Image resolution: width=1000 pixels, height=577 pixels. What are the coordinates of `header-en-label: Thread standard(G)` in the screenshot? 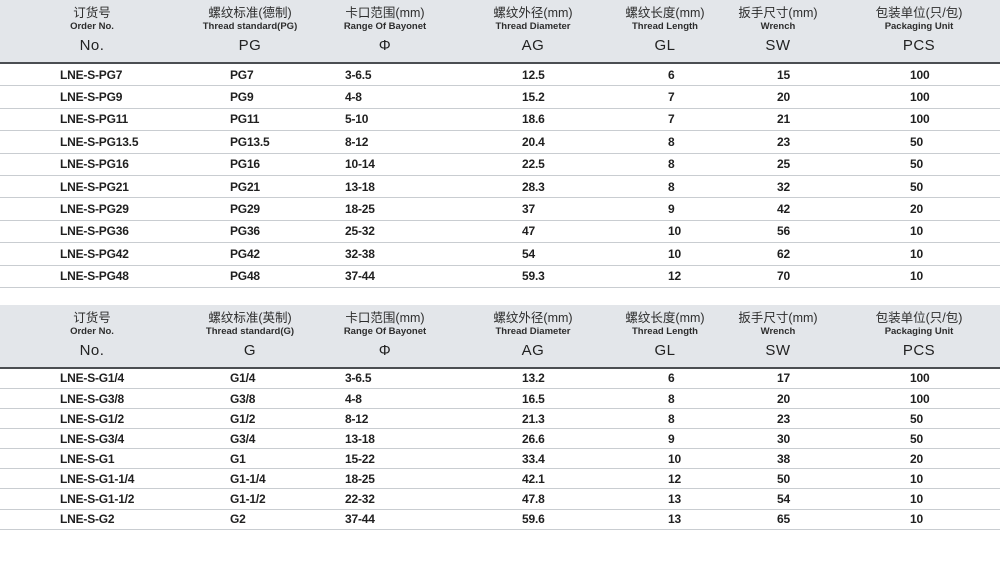 It's located at (250, 331).